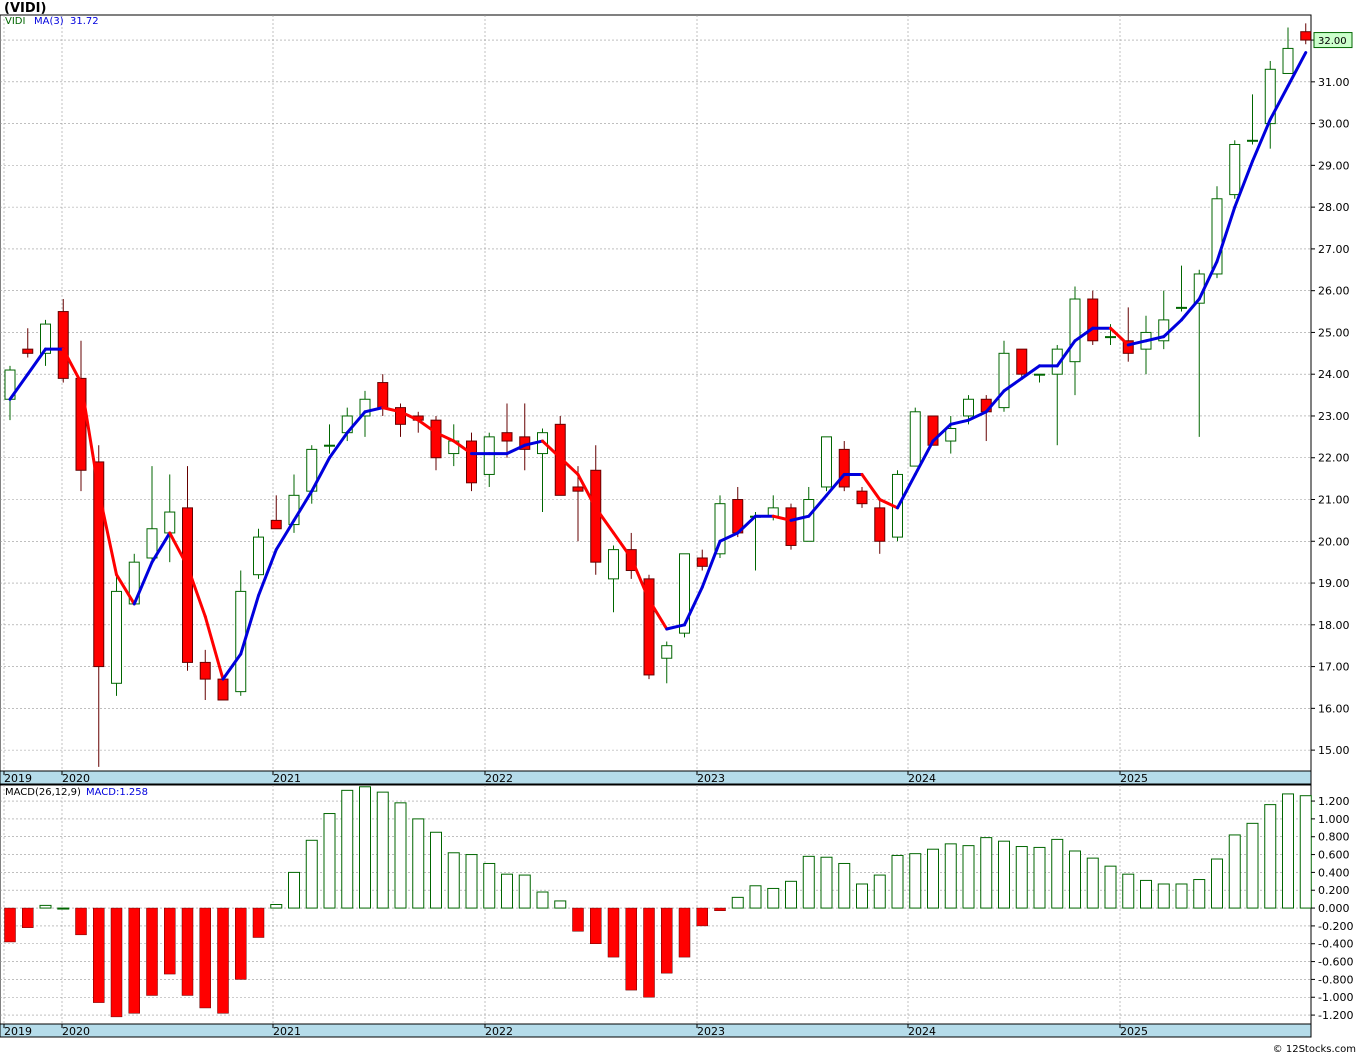  Describe the element at coordinates (922, 1031) in the screenshot. I see `macd-x-tick-label: 2024` at that location.